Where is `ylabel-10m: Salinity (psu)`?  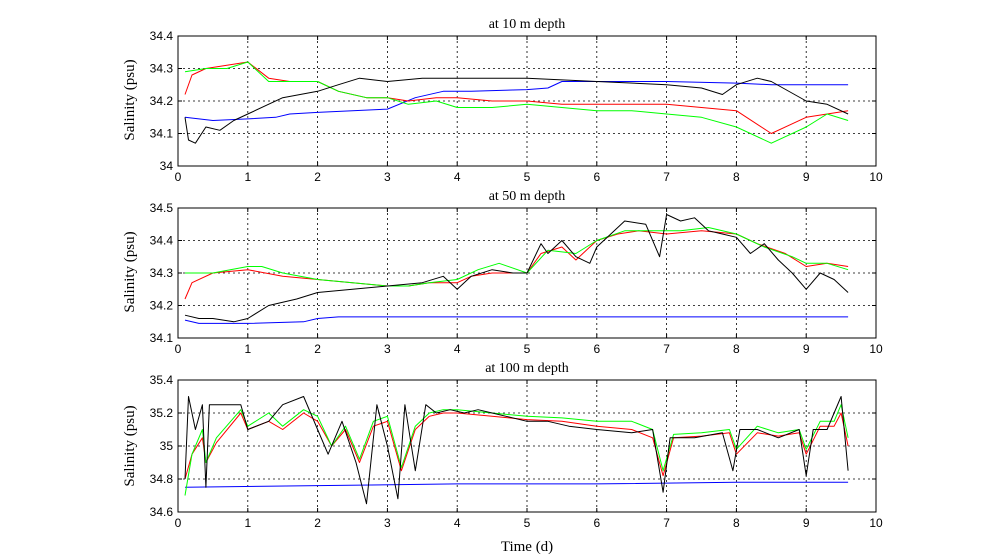
ylabel-10m: Salinity (psu) is located at coordinates (130, 99).